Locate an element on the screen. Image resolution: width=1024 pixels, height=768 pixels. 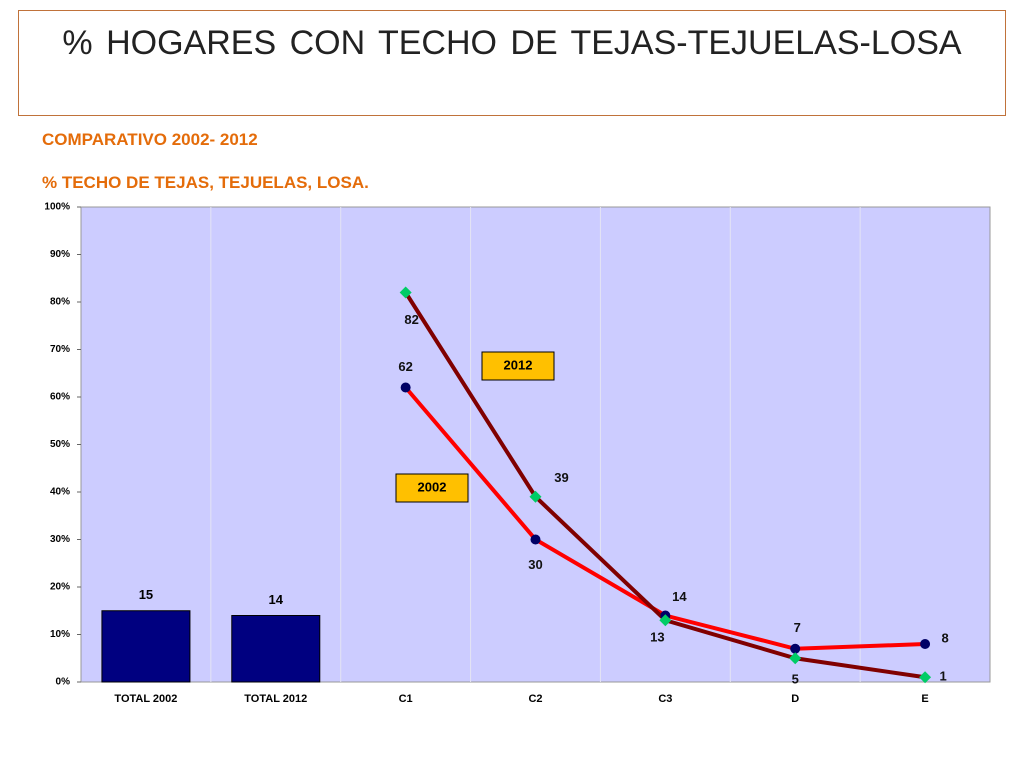
x-tick-label: D is located at coordinates (795, 699).